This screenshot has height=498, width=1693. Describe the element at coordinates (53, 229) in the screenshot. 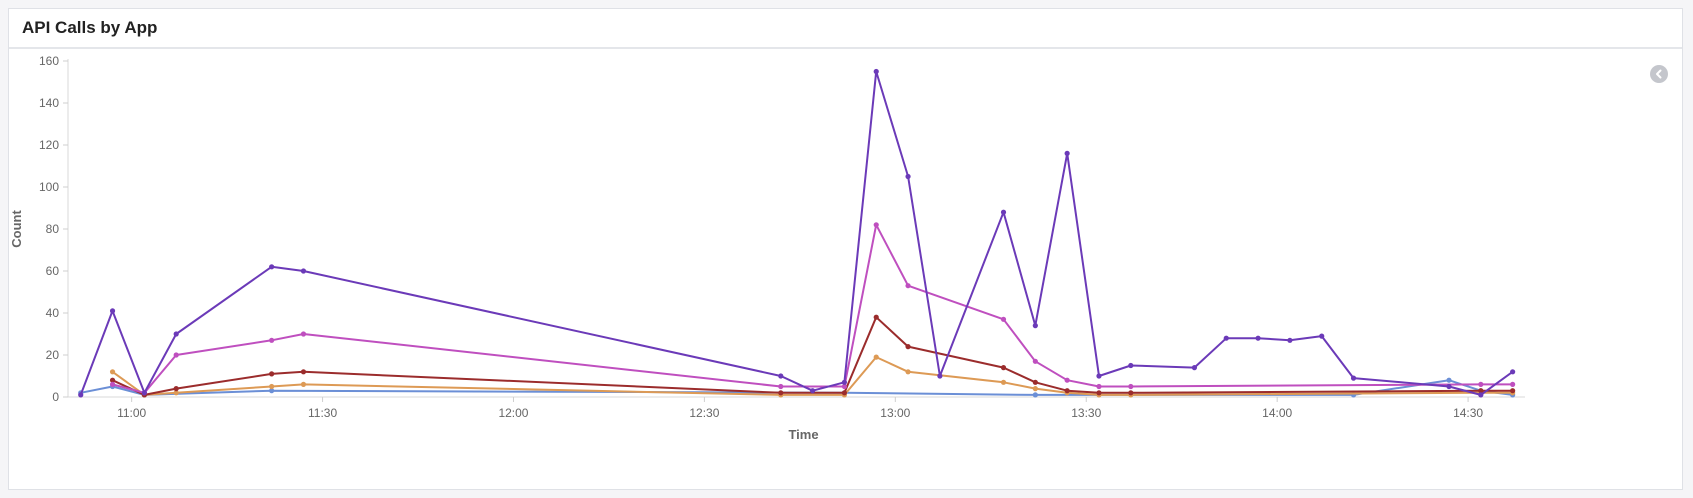

I see `y-tick-label: 80` at that location.